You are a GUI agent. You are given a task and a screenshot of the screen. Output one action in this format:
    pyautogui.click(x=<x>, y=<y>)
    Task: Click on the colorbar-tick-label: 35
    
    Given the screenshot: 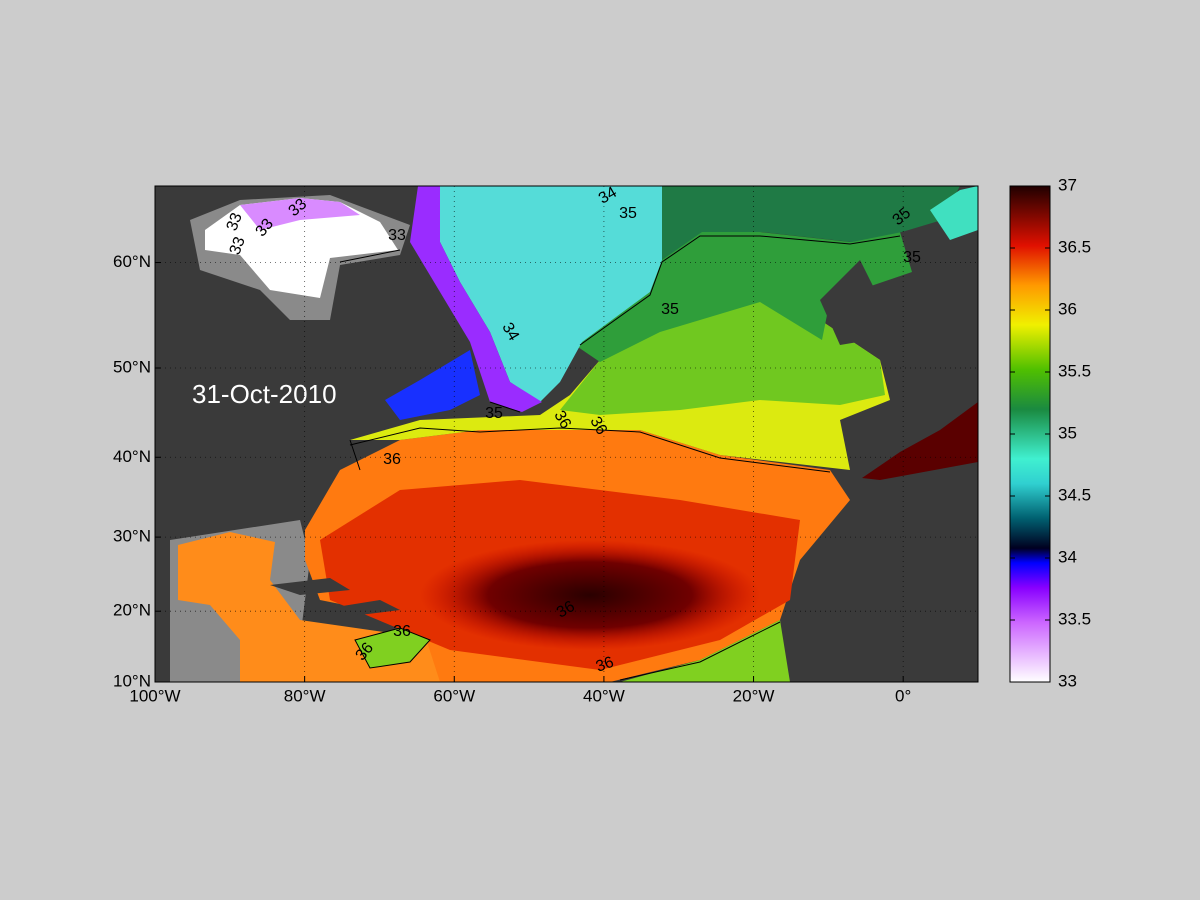 What is the action you would take?
    pyautogui.click(x=1067, y=432)
    